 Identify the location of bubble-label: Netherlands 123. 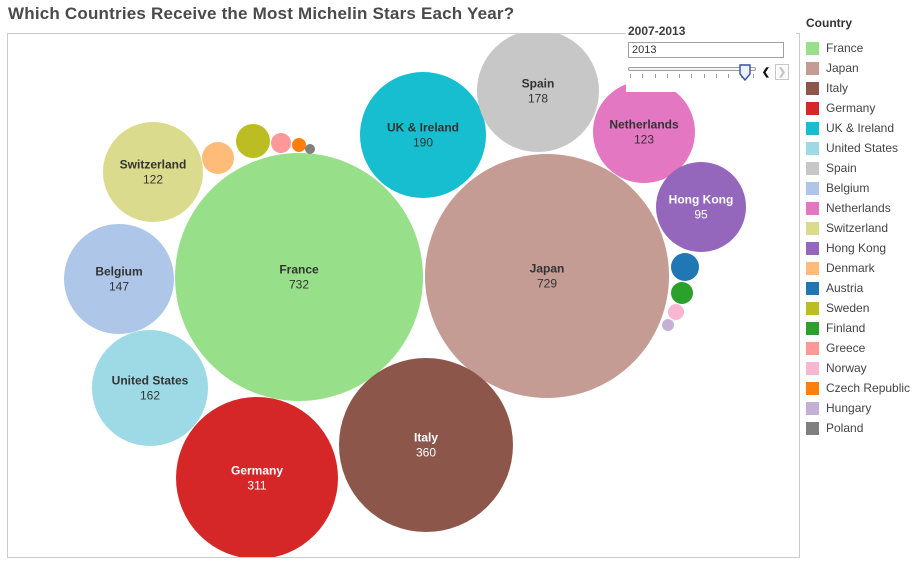
(643, 132).